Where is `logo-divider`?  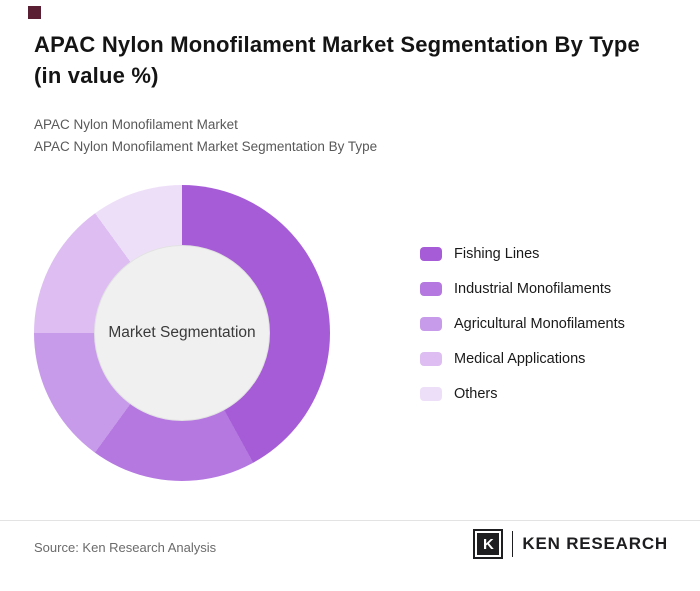
logo-divider is located at coordinates (513, 544).